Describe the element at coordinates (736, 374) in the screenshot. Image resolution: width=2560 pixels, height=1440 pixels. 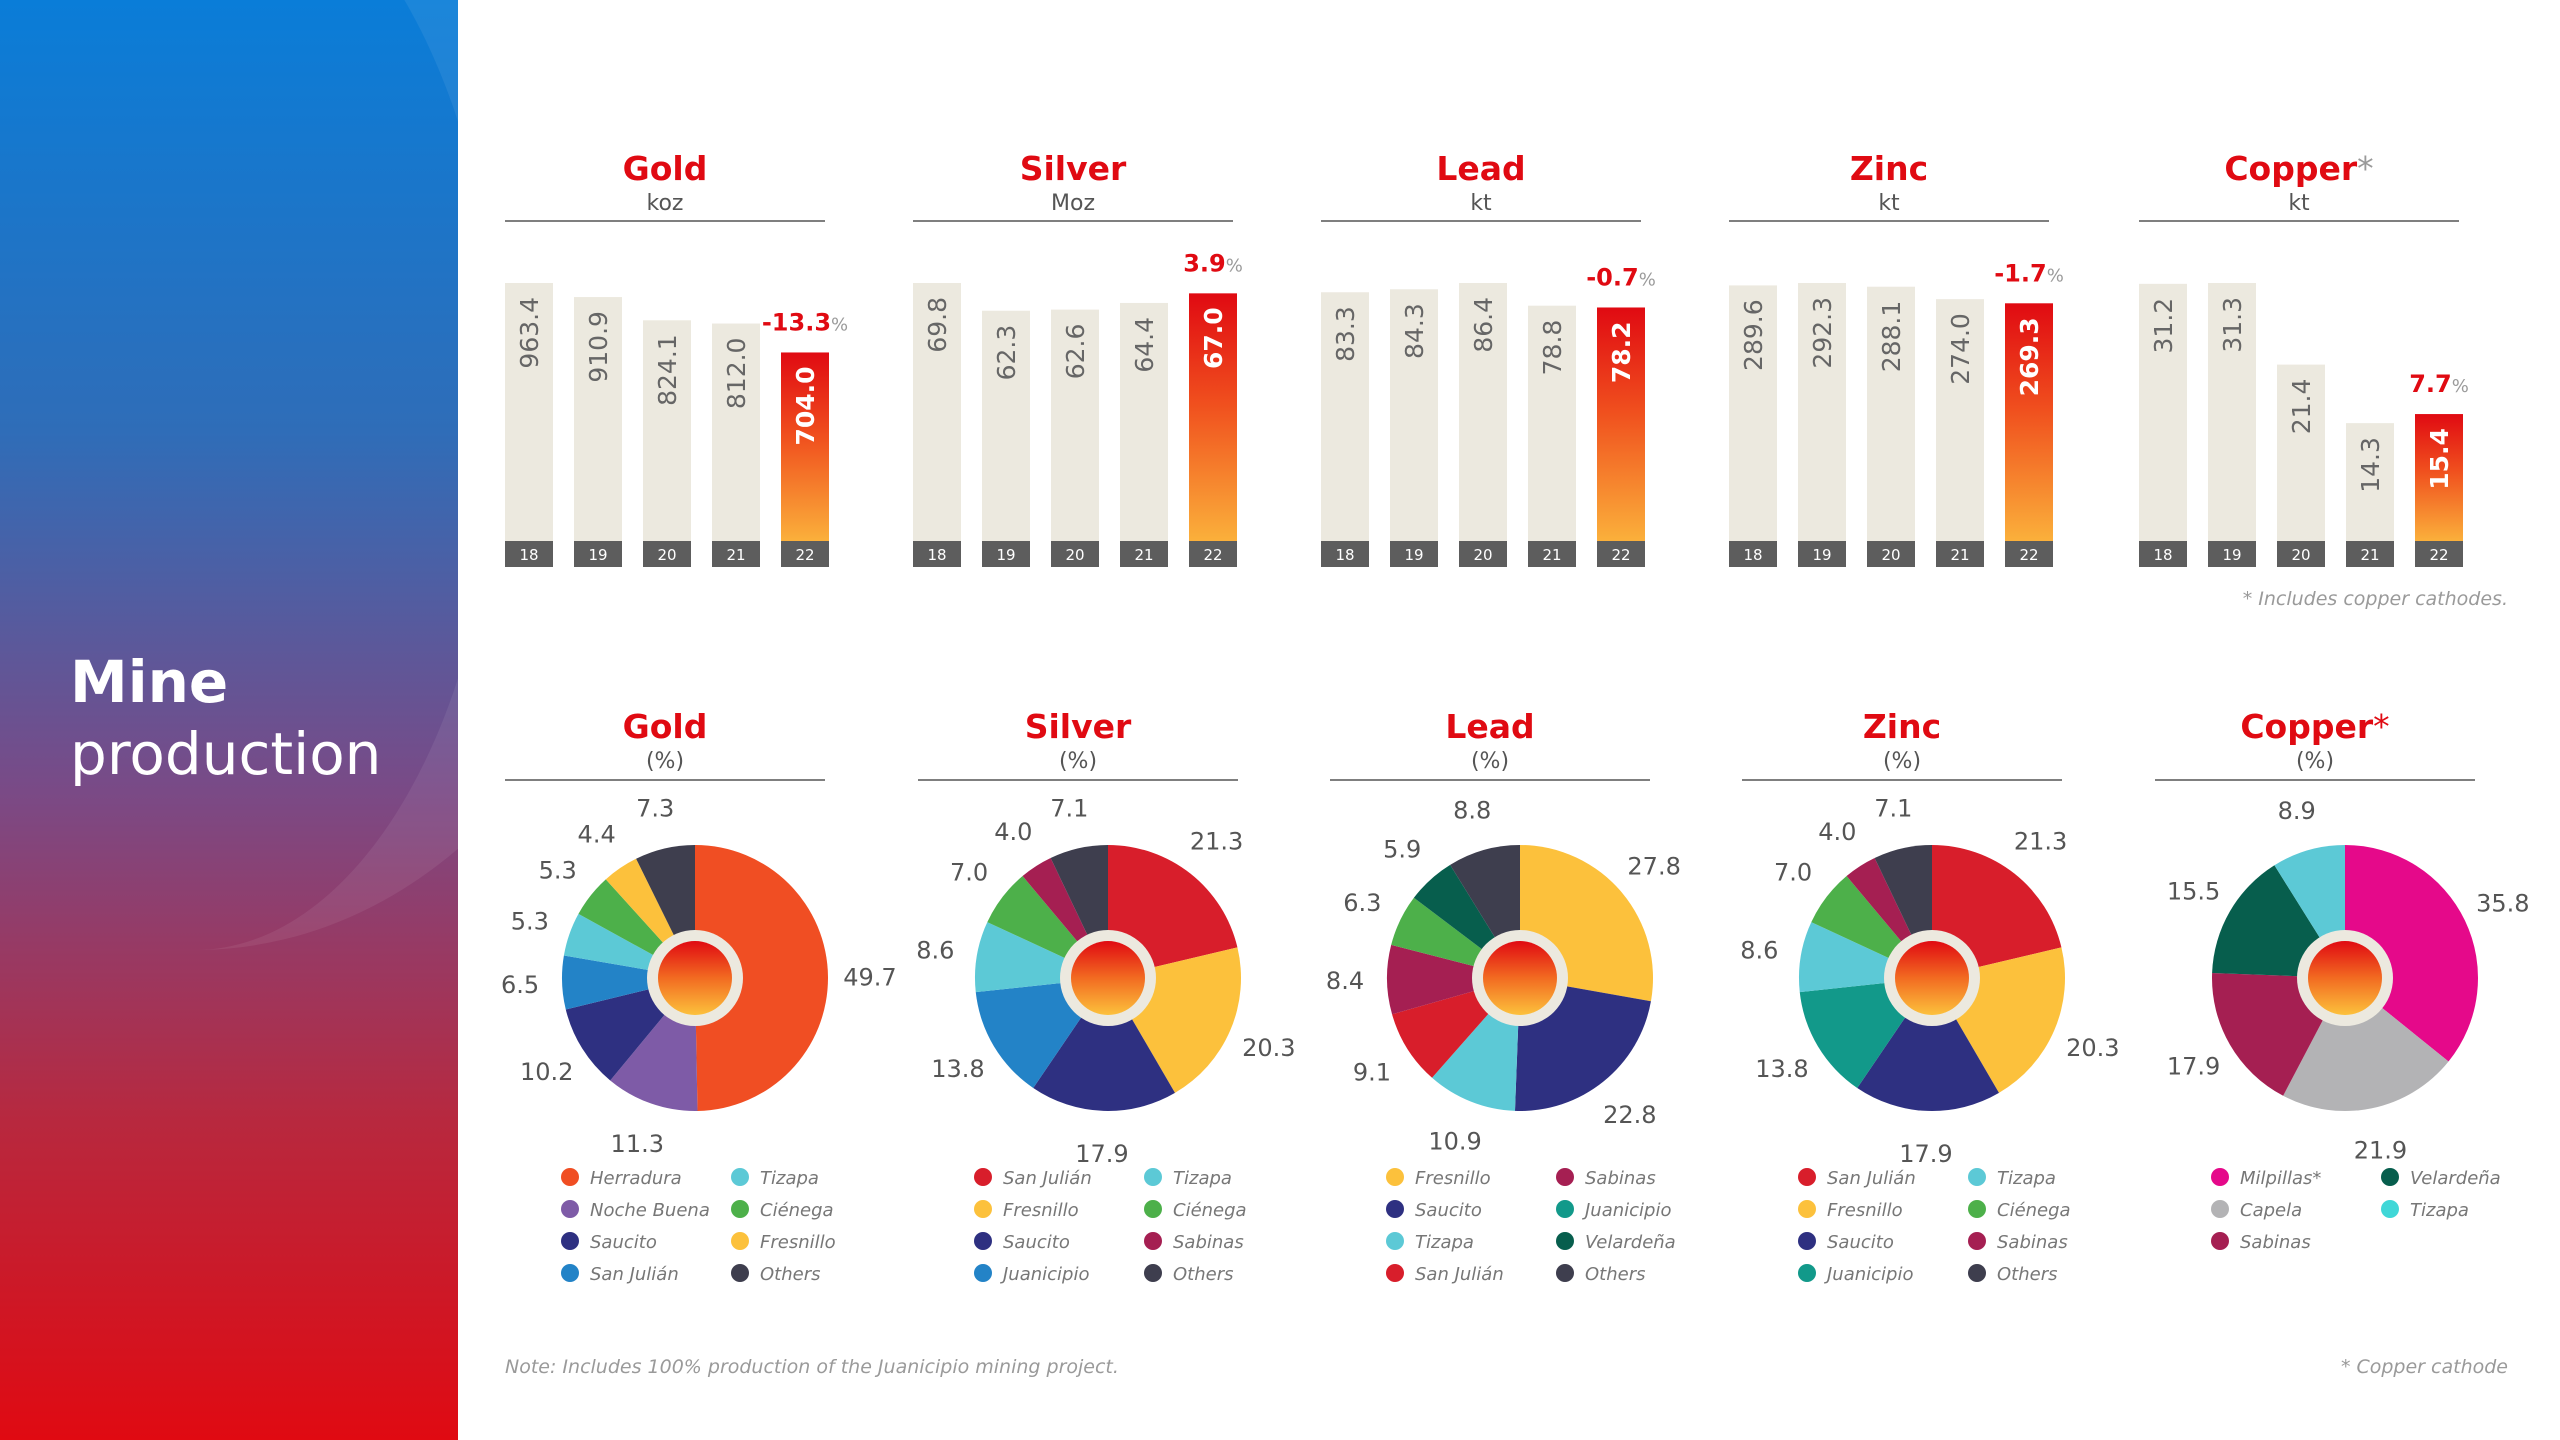
I see `bar-value-label: 812.0` at that location.